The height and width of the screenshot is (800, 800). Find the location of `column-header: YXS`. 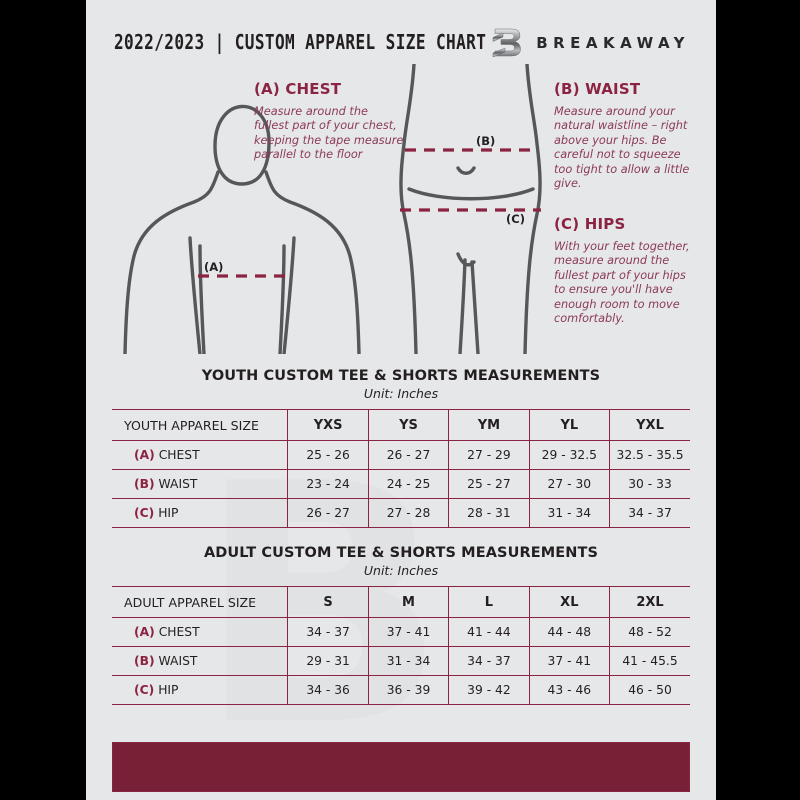

column-header: YXS is located at coordinates (328, 425).